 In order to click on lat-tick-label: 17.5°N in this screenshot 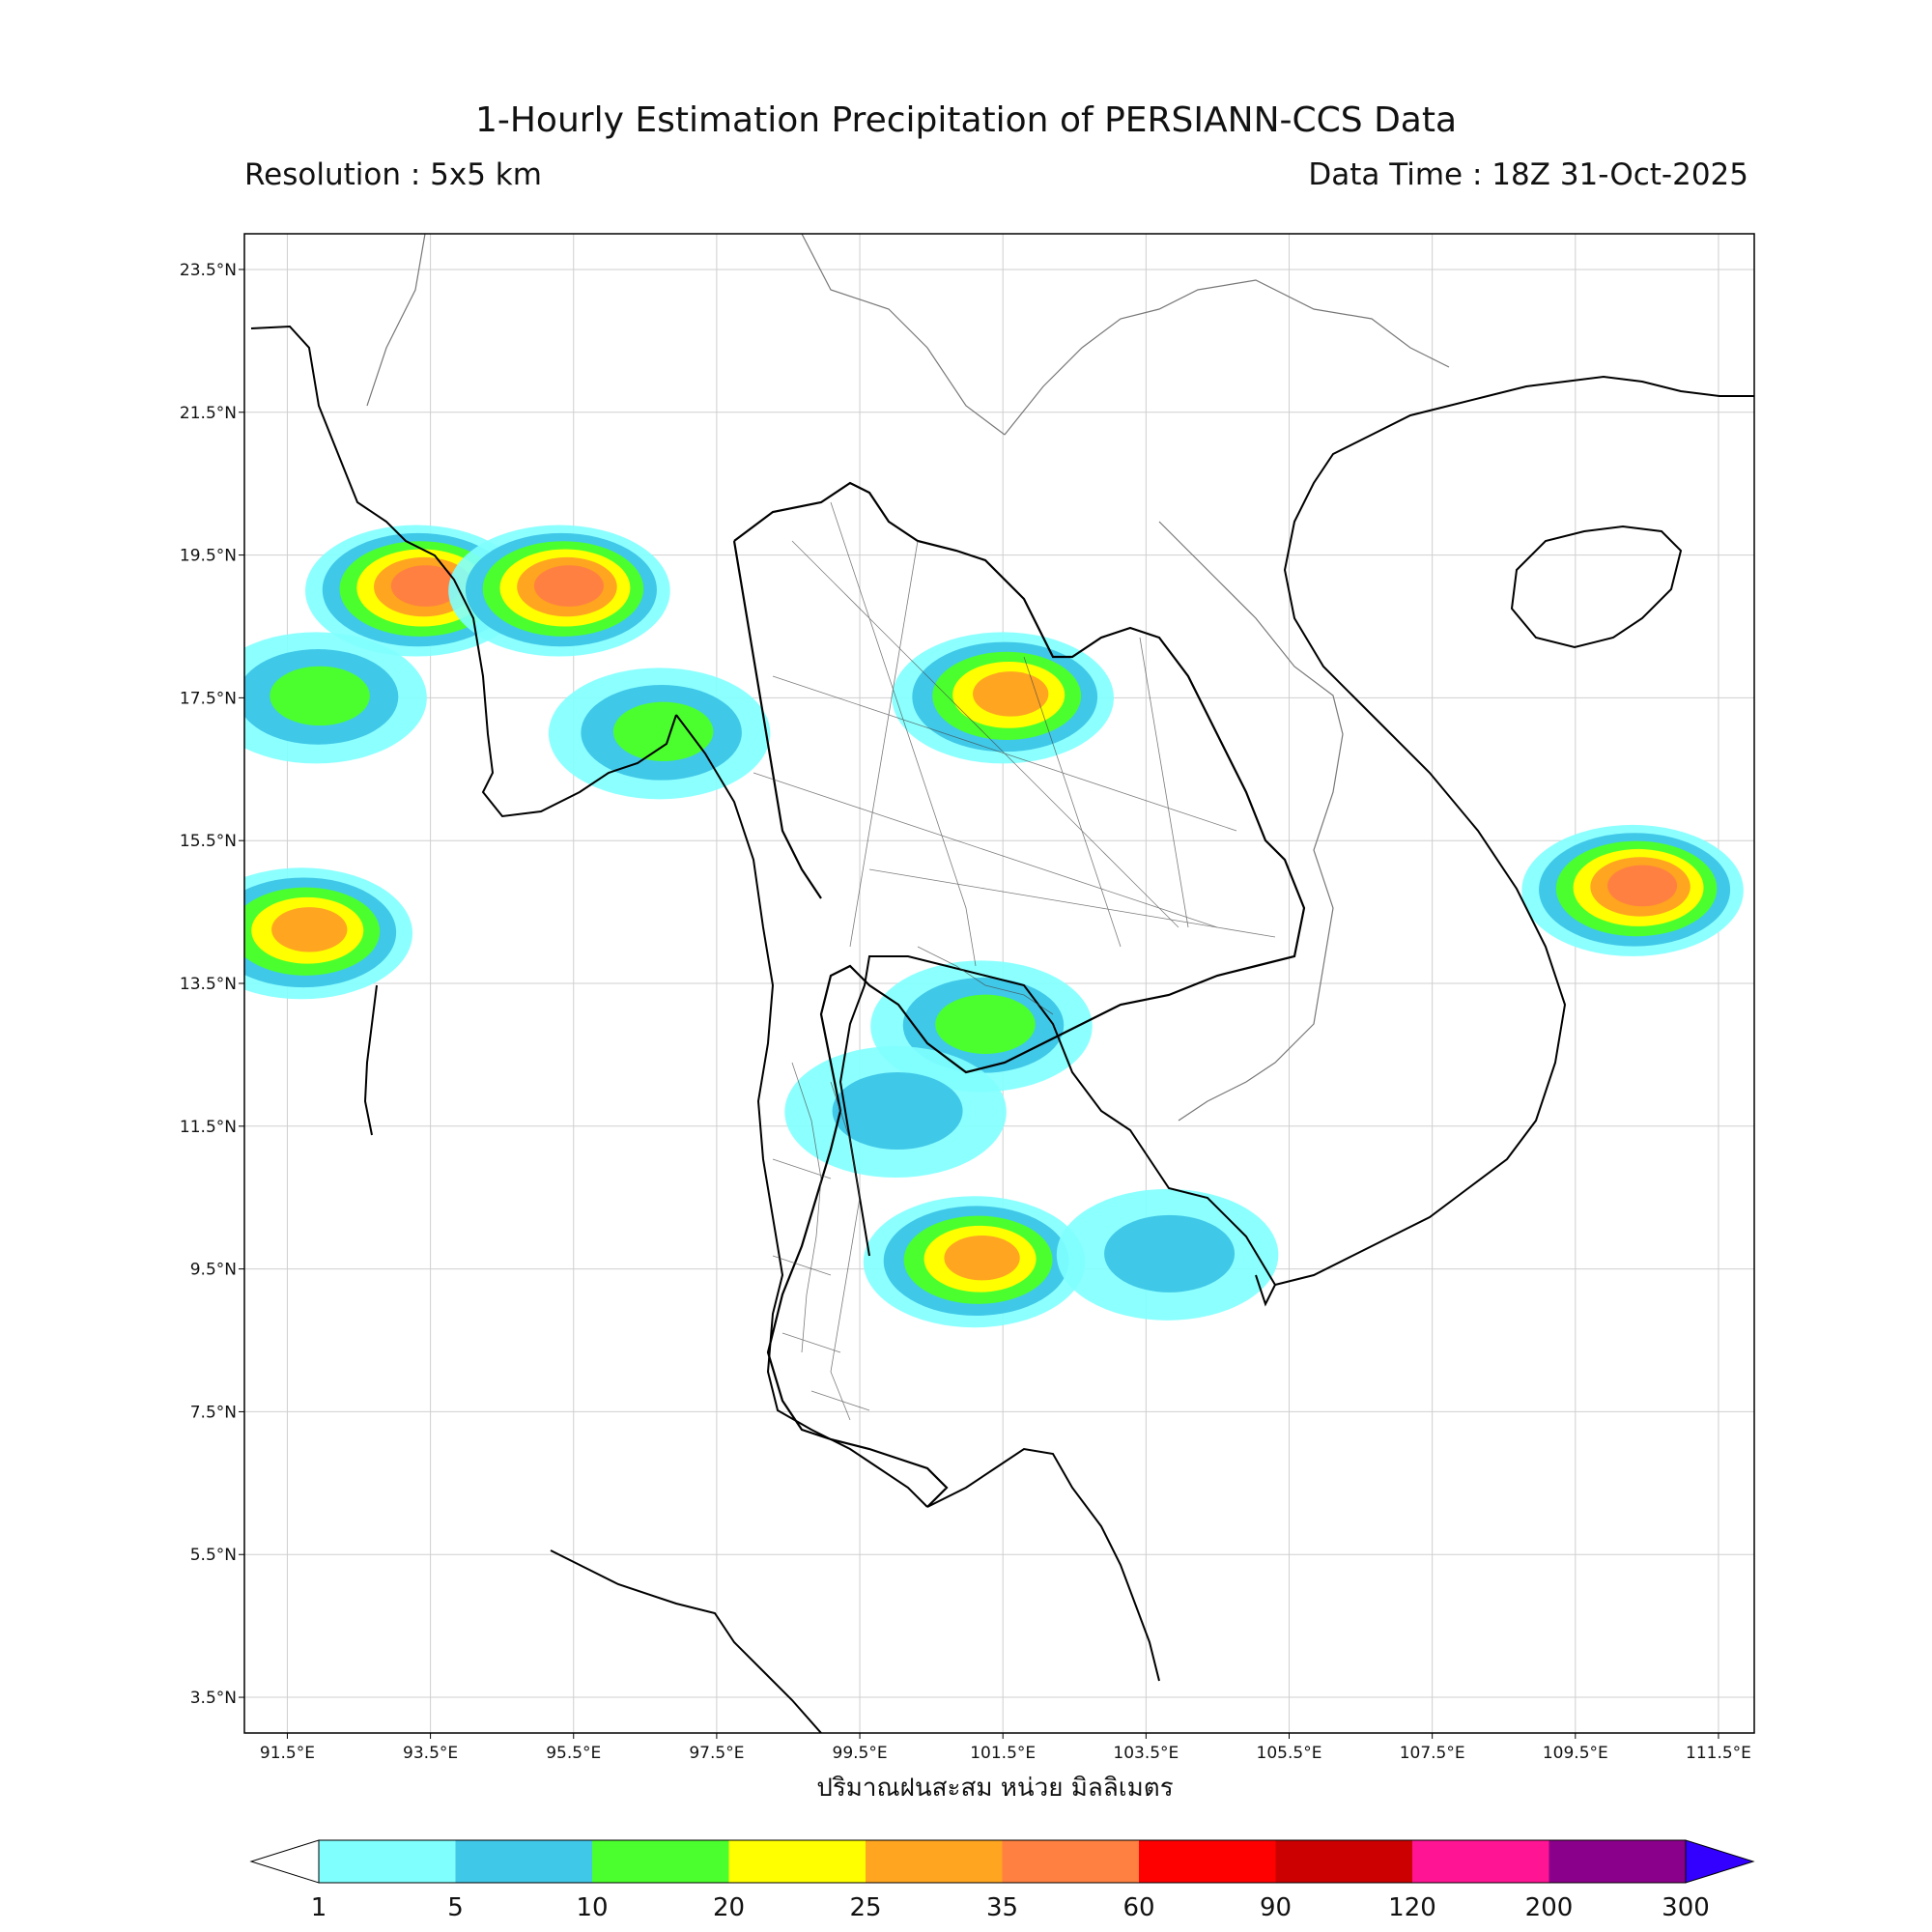, I will do `click(208, 698)`.